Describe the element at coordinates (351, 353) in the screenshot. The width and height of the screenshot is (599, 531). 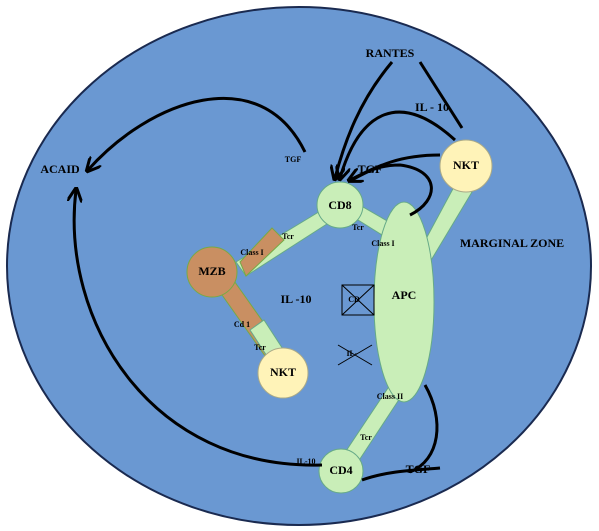
I see `label: IL-` at that location.